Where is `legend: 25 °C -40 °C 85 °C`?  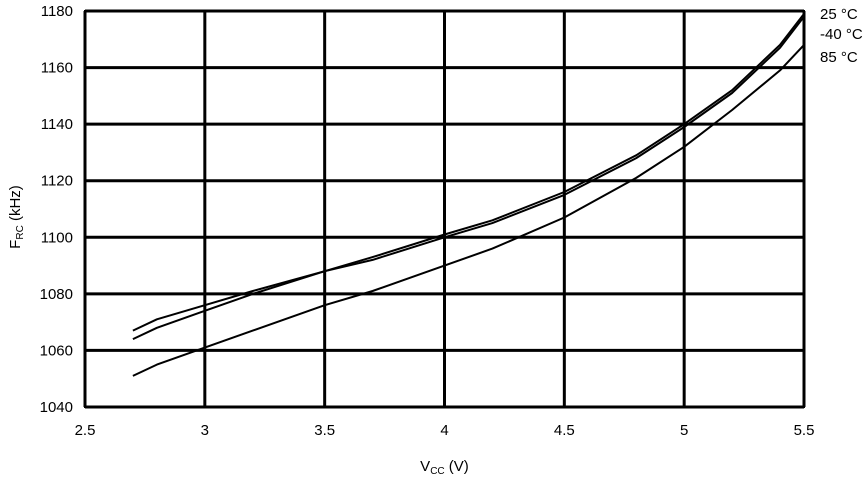
legend: 25 °C -40 °C 85 °C is located at coordinates (841, 36).